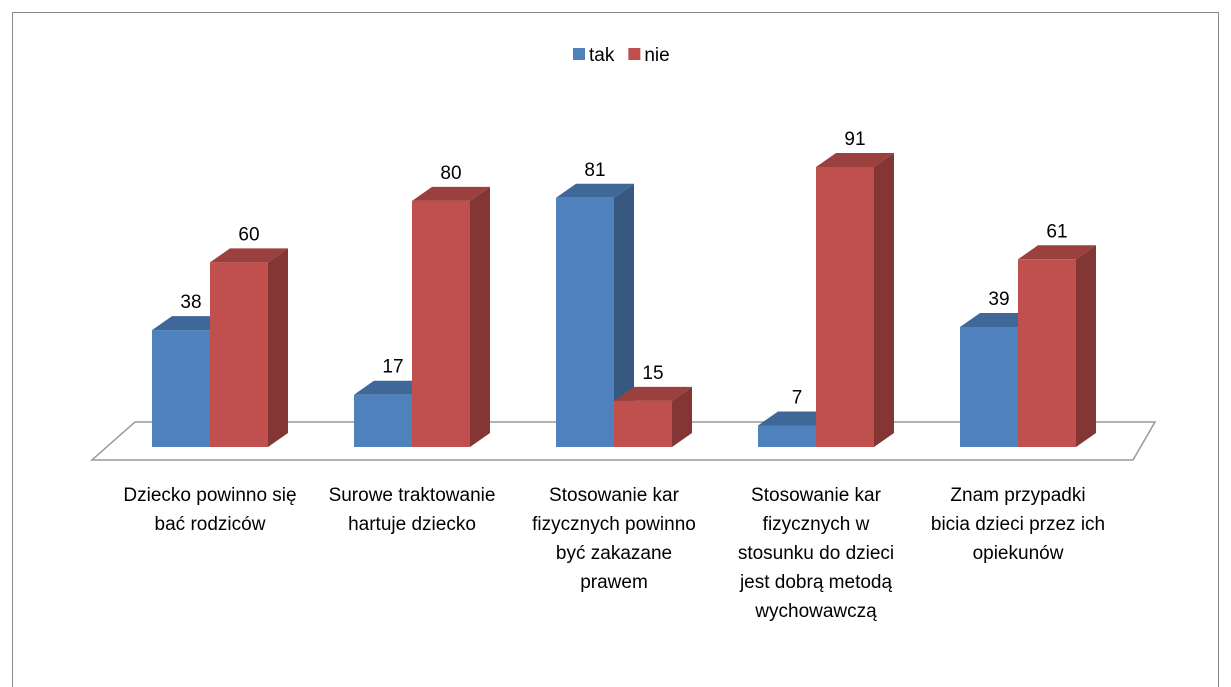 The height and width of the screenshot is (687, 1231). Describe the element at coordinates (797, 397) in the screenshot. I see `data-label: 7` at that location.